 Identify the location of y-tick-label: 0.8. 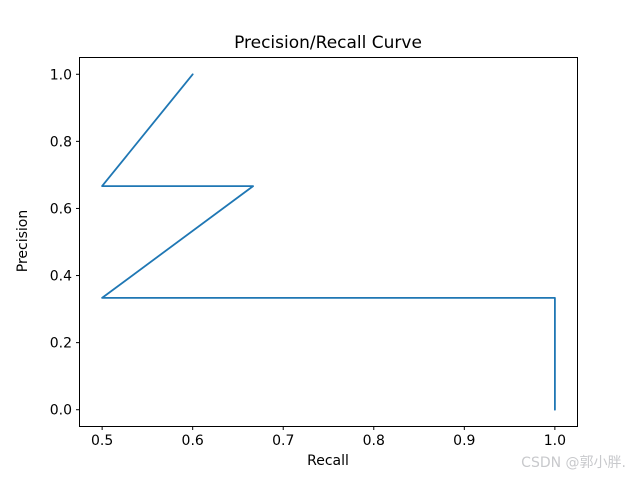
(61, 142).